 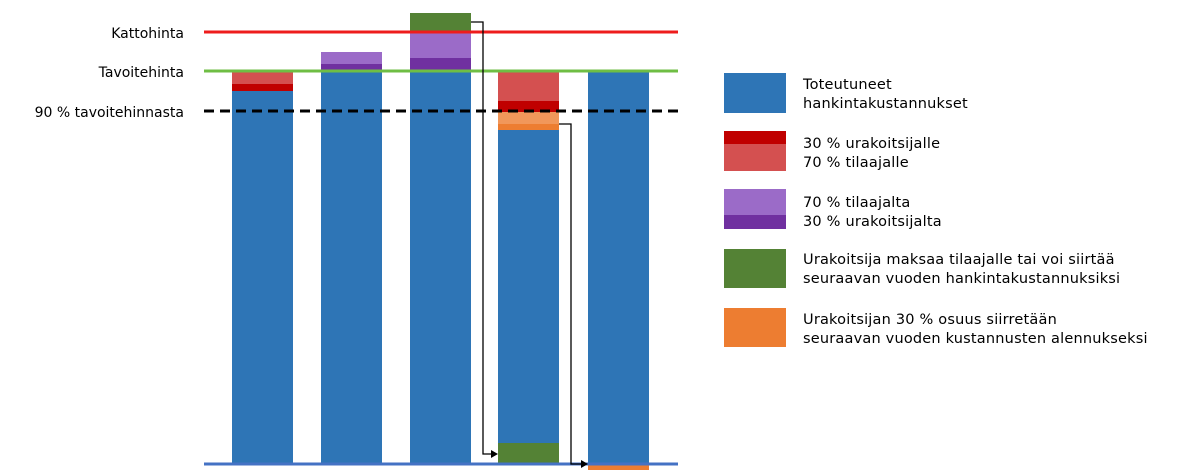 What do you see at coordinates (570, 294) in the screenshot?
I see `orange-transfer-arrow` at bounding box center [570, 294].